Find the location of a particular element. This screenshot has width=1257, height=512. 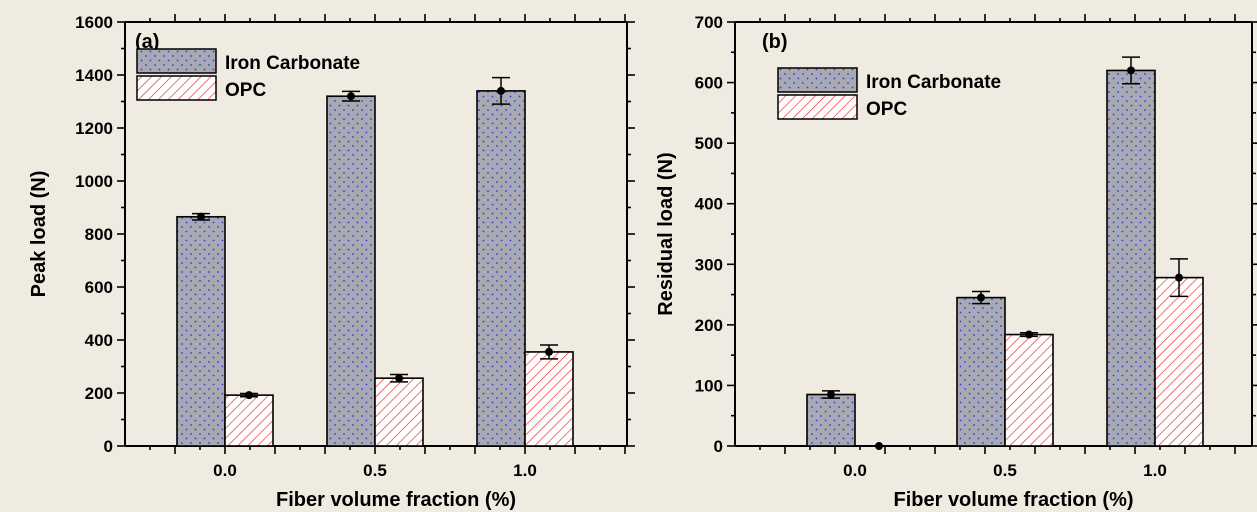

bar-opc-0.0 is located at coordinates (249, 420).